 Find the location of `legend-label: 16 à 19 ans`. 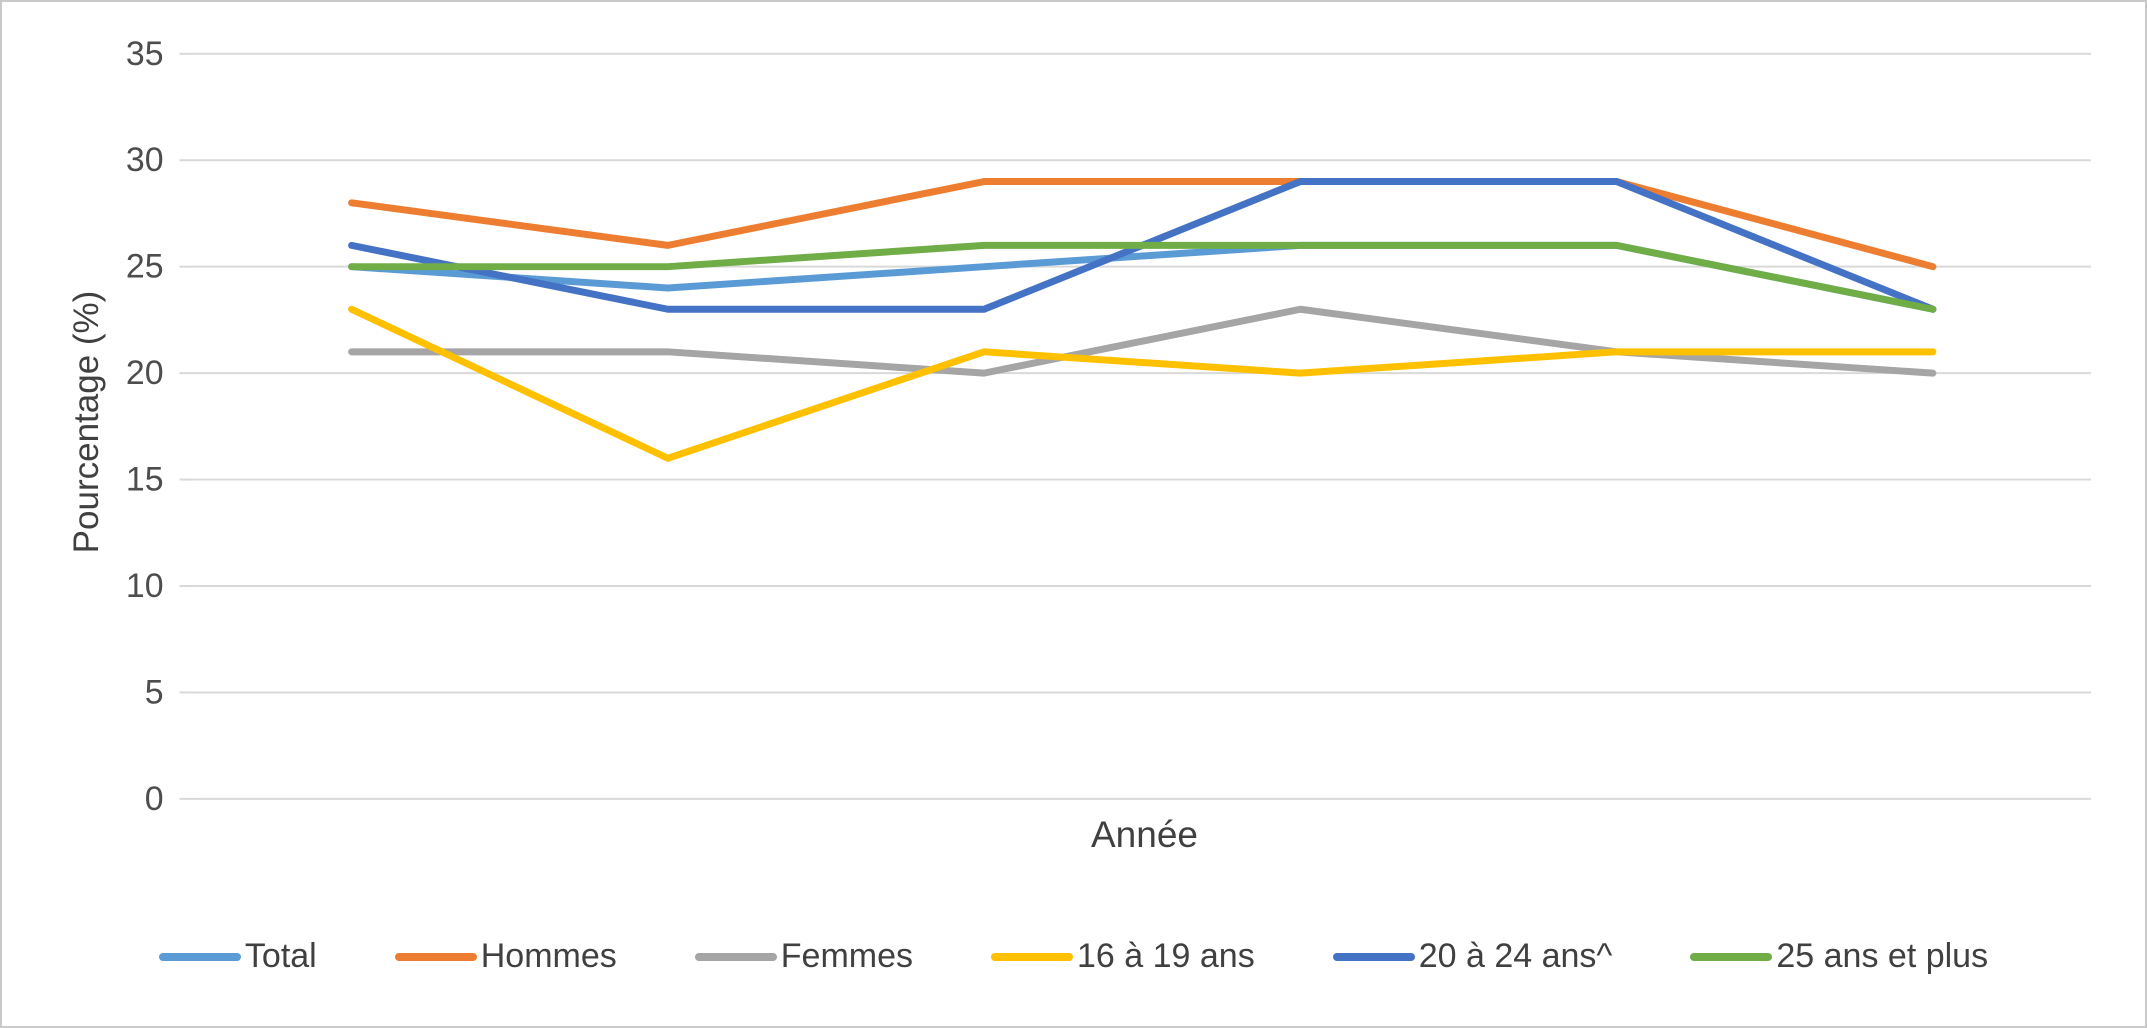

legend-label: 16 à 19 ans is located at coordinates (1166, 956).